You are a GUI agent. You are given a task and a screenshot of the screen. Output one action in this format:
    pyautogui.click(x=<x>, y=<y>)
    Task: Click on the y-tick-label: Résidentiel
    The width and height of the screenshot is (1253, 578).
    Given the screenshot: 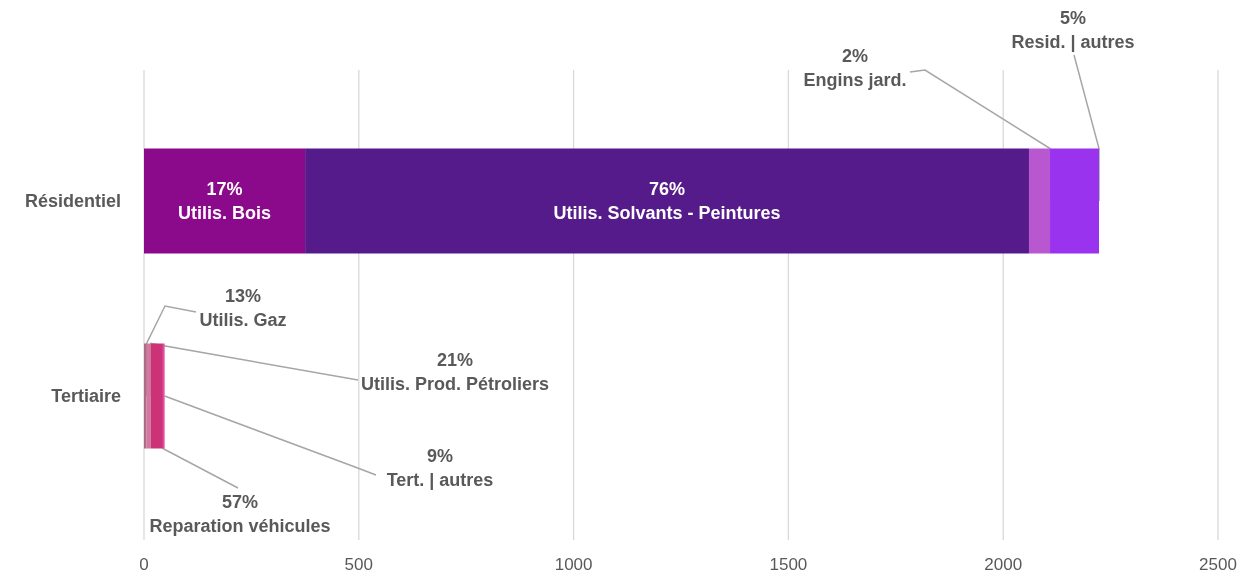 What is the action you would take?
    pyautogui.click(x=72, y=201)
    